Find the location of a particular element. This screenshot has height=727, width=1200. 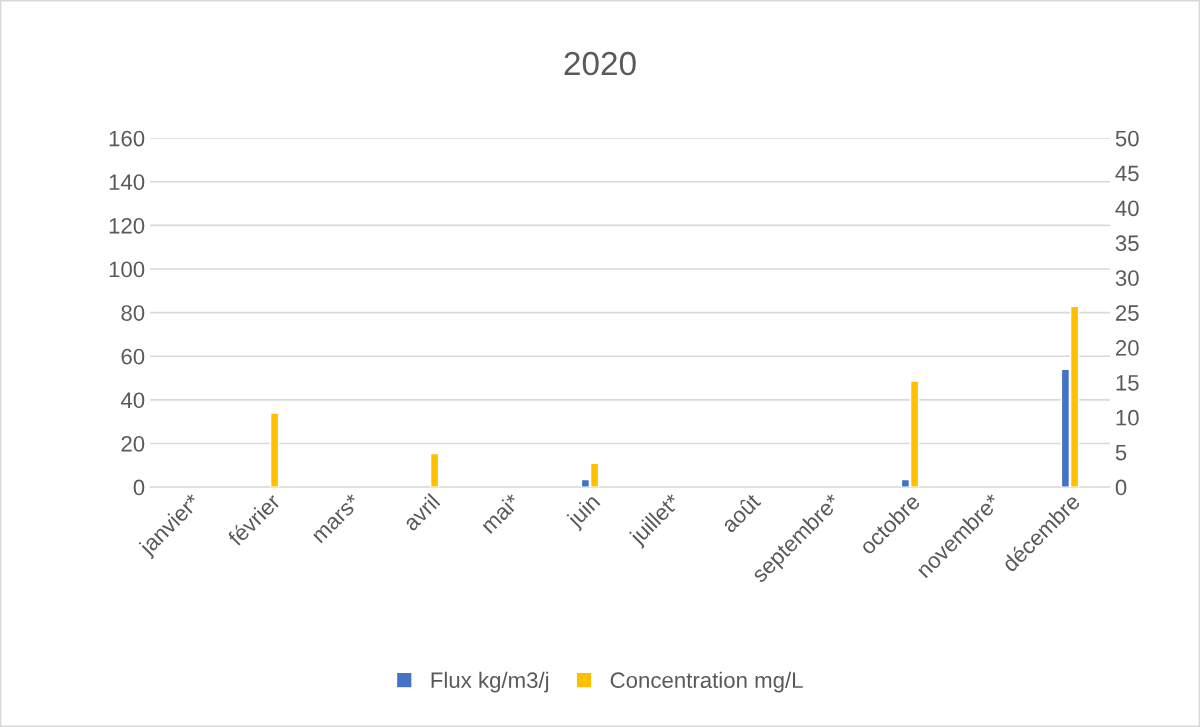

y-tick-label: 140 is located at coordinates (127, 182).